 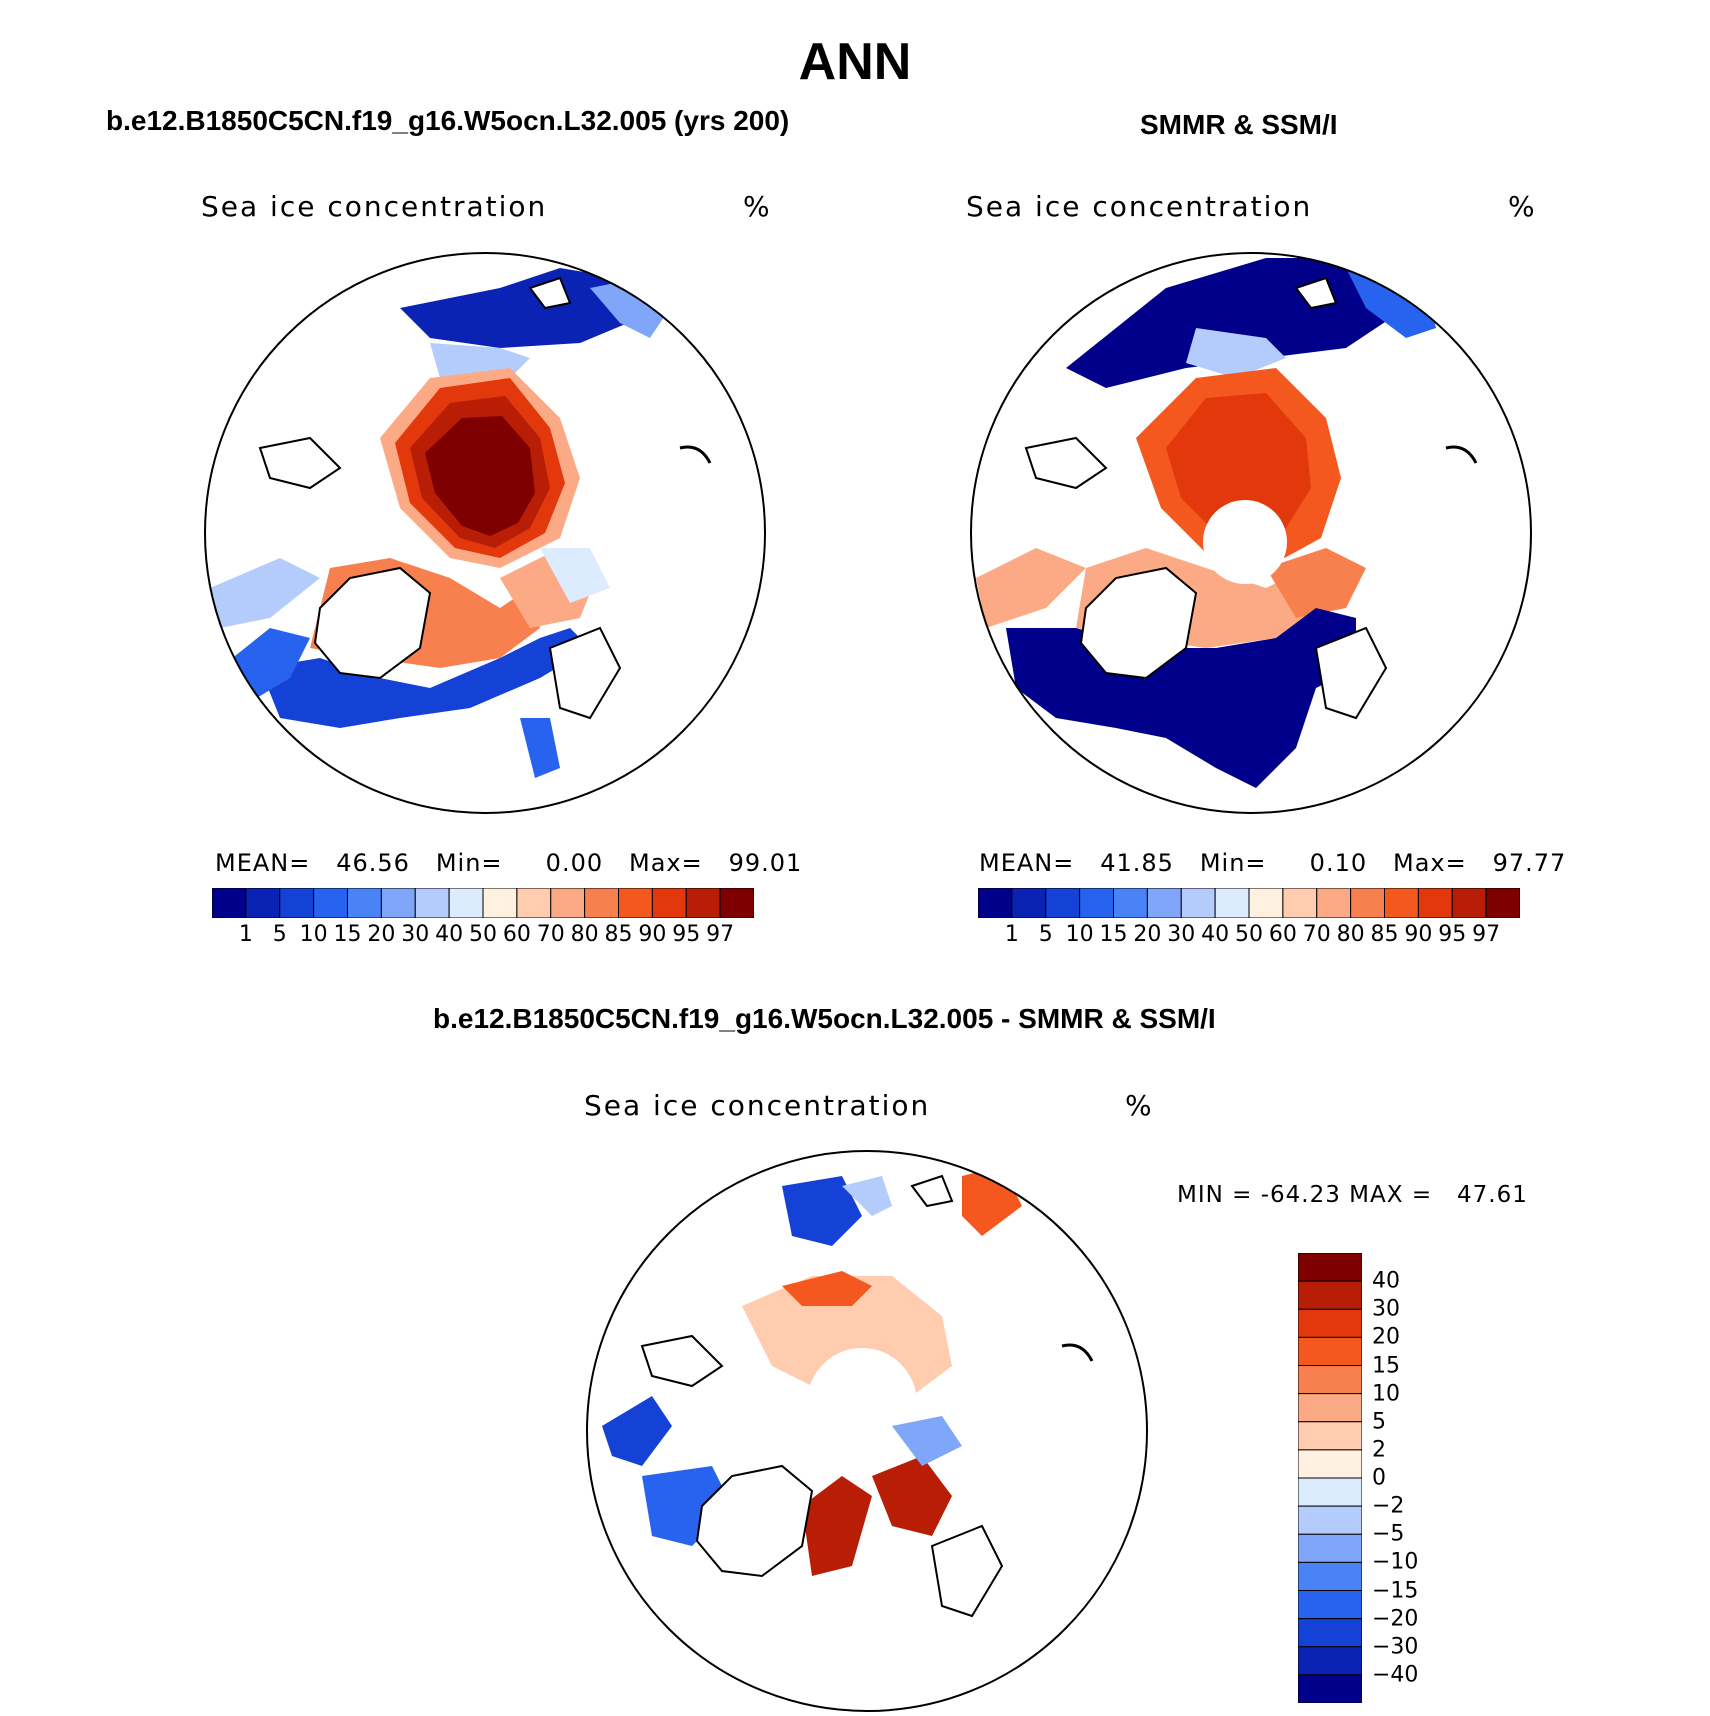 I want to click on colorbar-obs: 1 5 10 15 20 30 40 50 60 70 80 85 90 95 97, so click(x=1249, y=920).